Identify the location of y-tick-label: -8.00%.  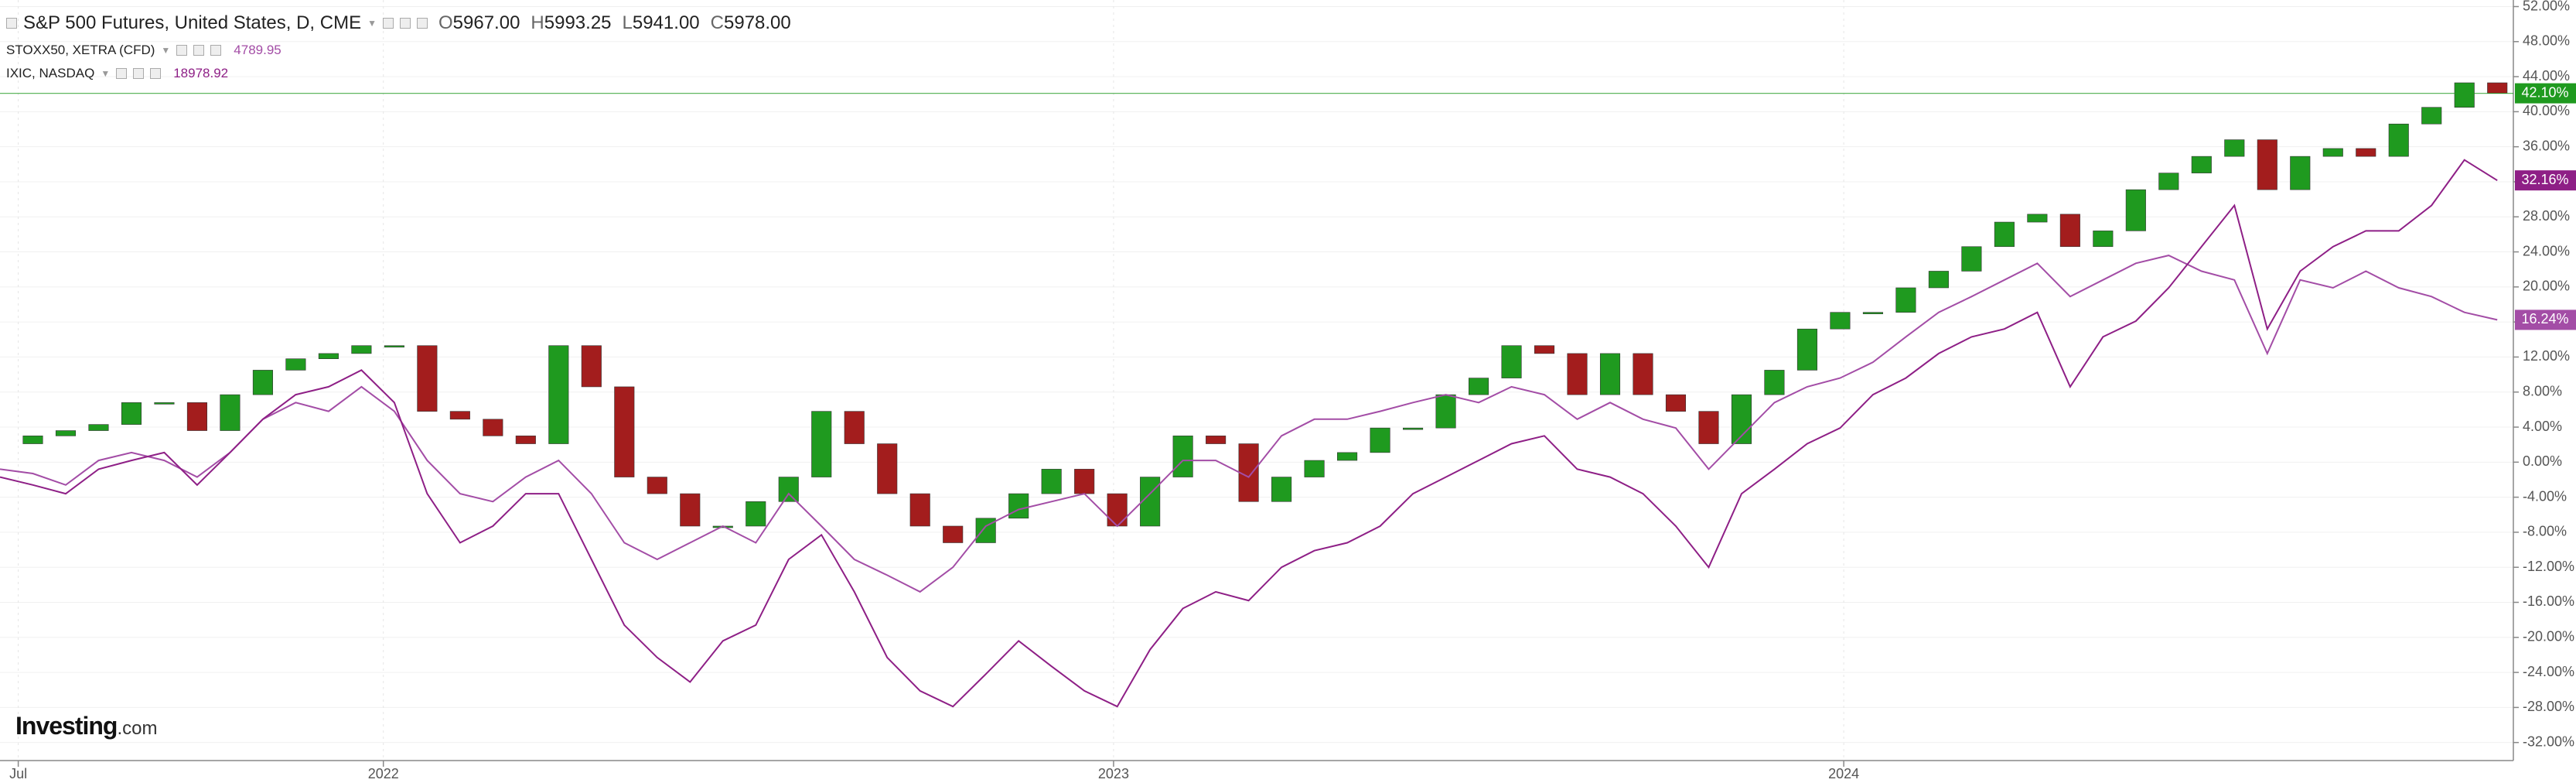
(2545, 531).